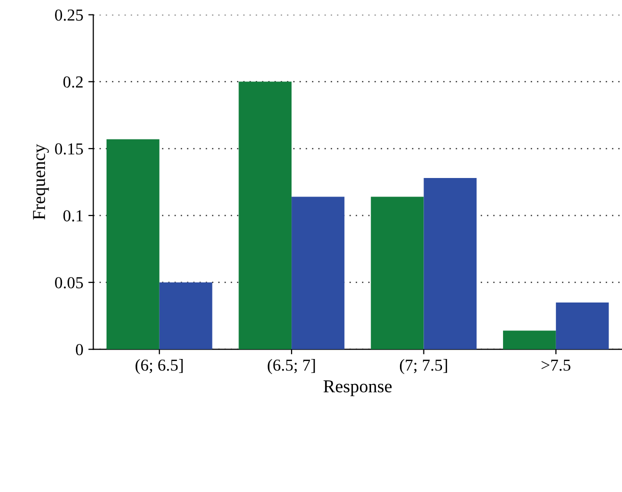  Describe the element at coordinates (69, 282) in the screenshot. I see `y-tick-label: 0.05` at that location.